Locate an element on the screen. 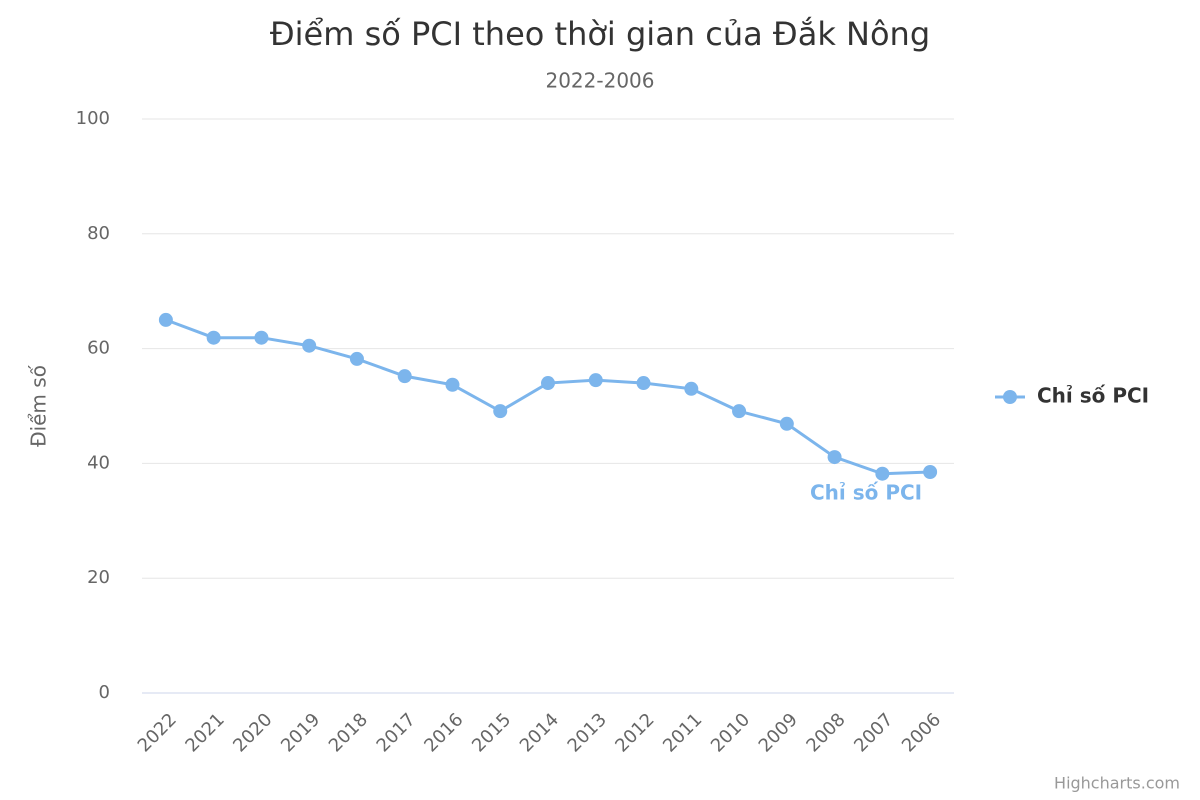  x-tick-label: 2022 is located at coordinates (157, 732).